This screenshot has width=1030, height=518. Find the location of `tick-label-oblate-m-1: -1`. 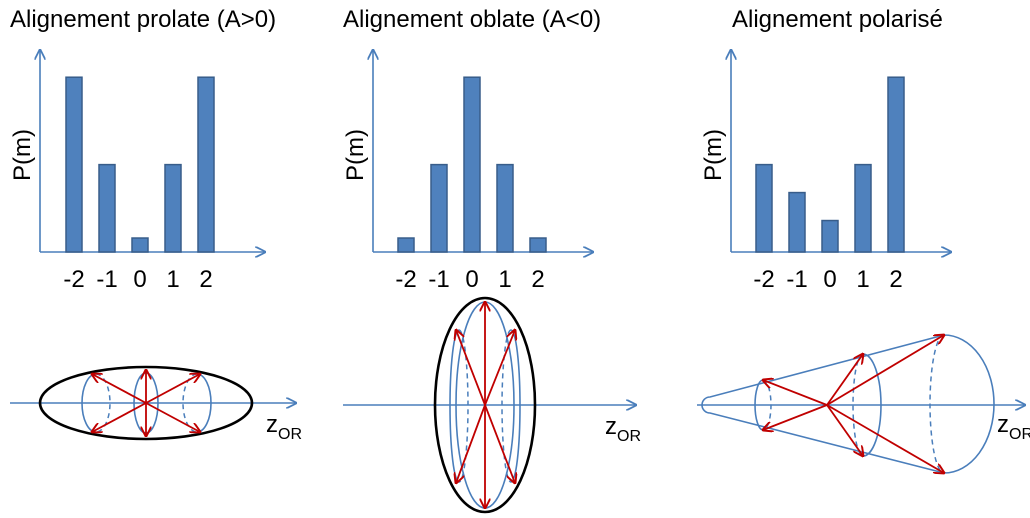

tick-label-oblate-m-1: -1 is located at coordinates (438, 279).